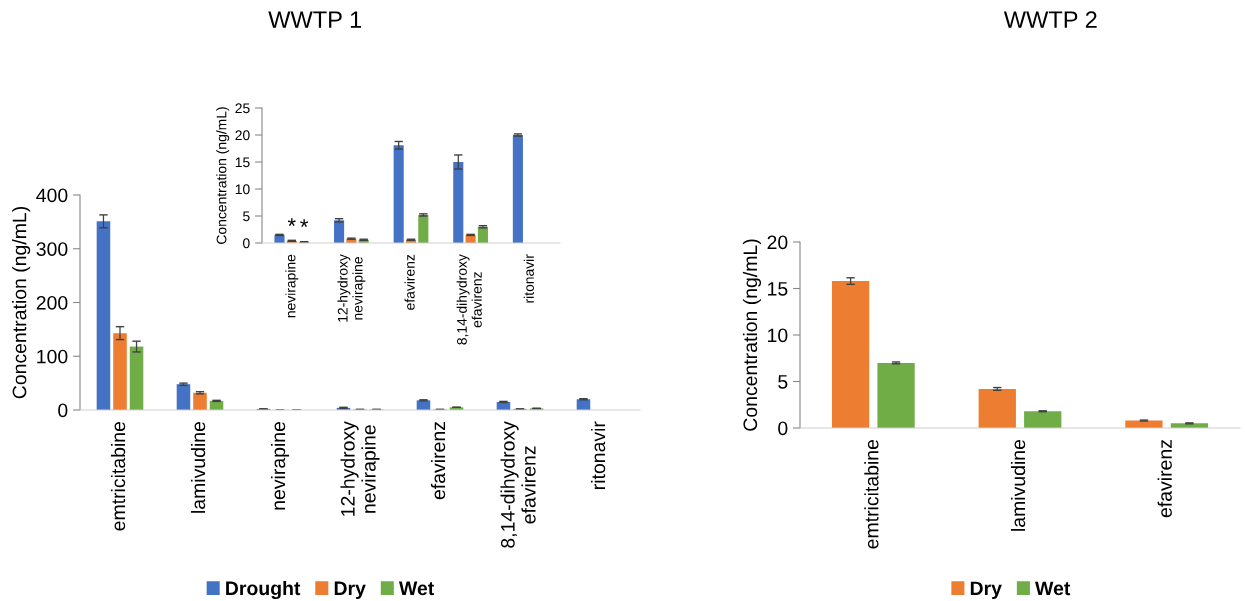 The height and width of the screenshot is (601, 1245). I want to click on chart-title: WWTP 2, so click(1050, 19).